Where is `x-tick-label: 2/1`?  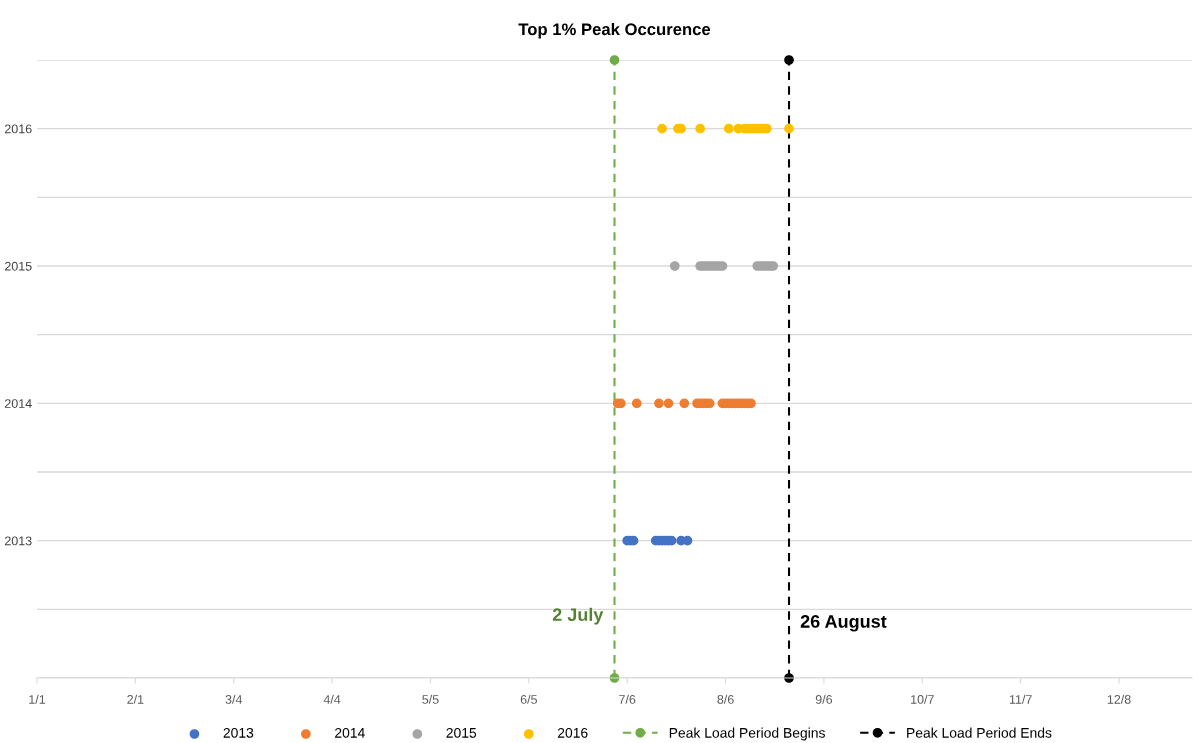
x-tick-label: 2/1 is located at coordinates (135, 699).